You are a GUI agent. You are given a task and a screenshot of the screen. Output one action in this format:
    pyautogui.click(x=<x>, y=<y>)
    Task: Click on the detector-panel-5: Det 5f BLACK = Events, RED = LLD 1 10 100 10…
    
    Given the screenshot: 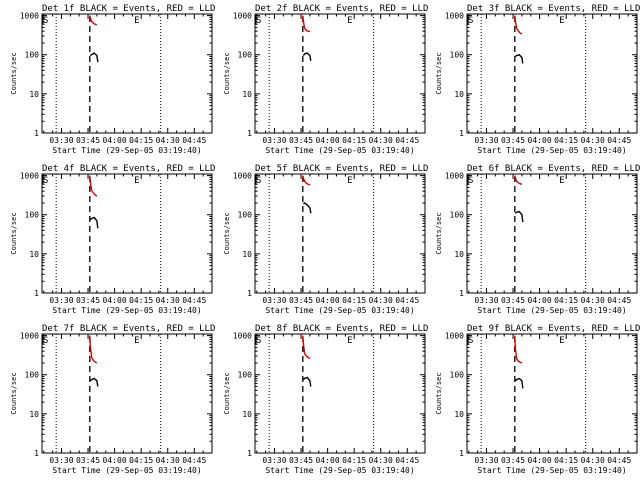 What is the action you would take?
    pyautogui.click(x=325, y=239)
    